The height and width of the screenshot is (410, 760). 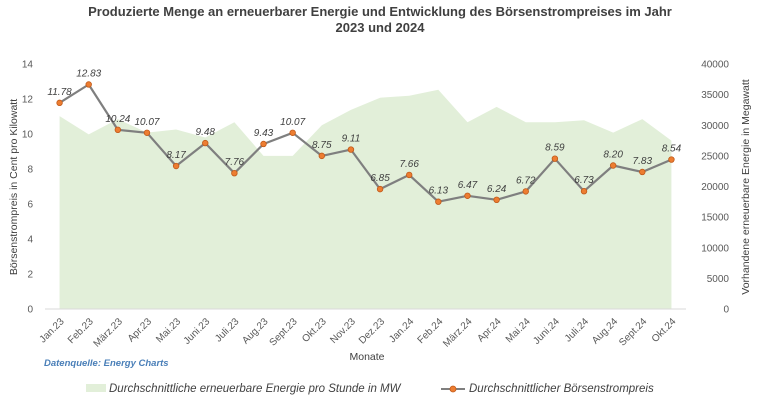 What do you see at coordinates (168, 330) in the screenshot?
I see `x-tick-label: Mai.23` at bounding box center [168, 330].